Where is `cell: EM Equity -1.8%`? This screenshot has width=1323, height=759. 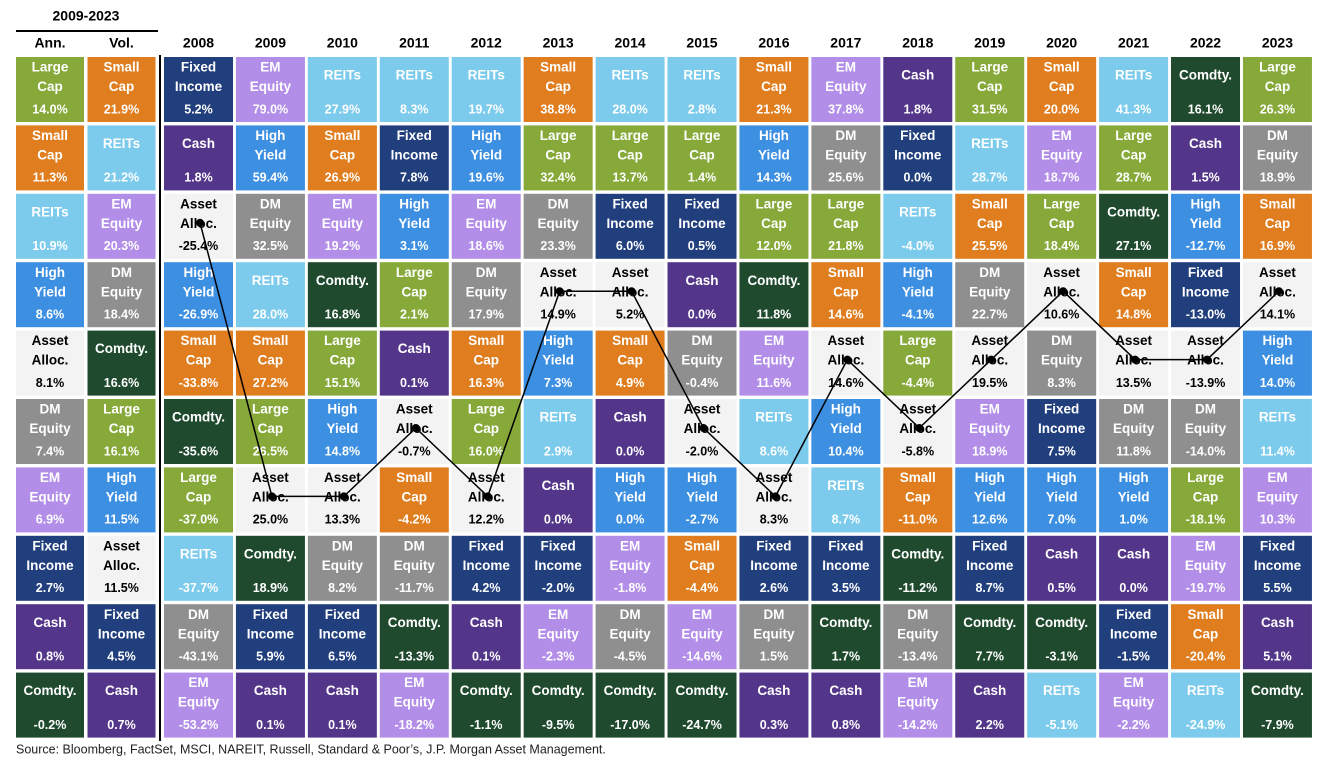
cell: EM Equity -1.8% is located at coordinates (630, 568).